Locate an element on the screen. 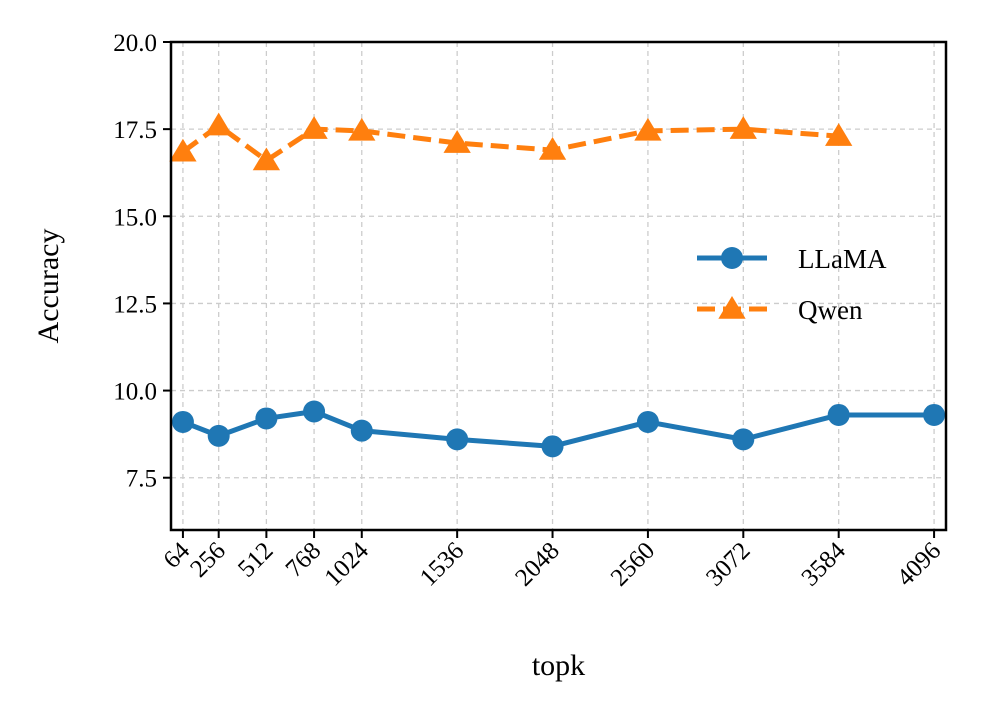 The image size is (998, 713). x-axis-title: topk is located at coordinates (558, 665).